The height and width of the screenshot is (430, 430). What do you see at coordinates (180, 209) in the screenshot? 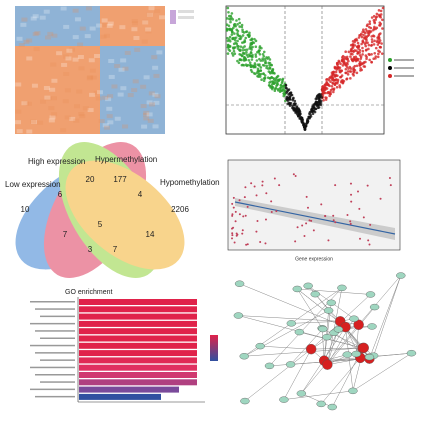
I see `venn-count: 2206` at bounding box center [180, 209].